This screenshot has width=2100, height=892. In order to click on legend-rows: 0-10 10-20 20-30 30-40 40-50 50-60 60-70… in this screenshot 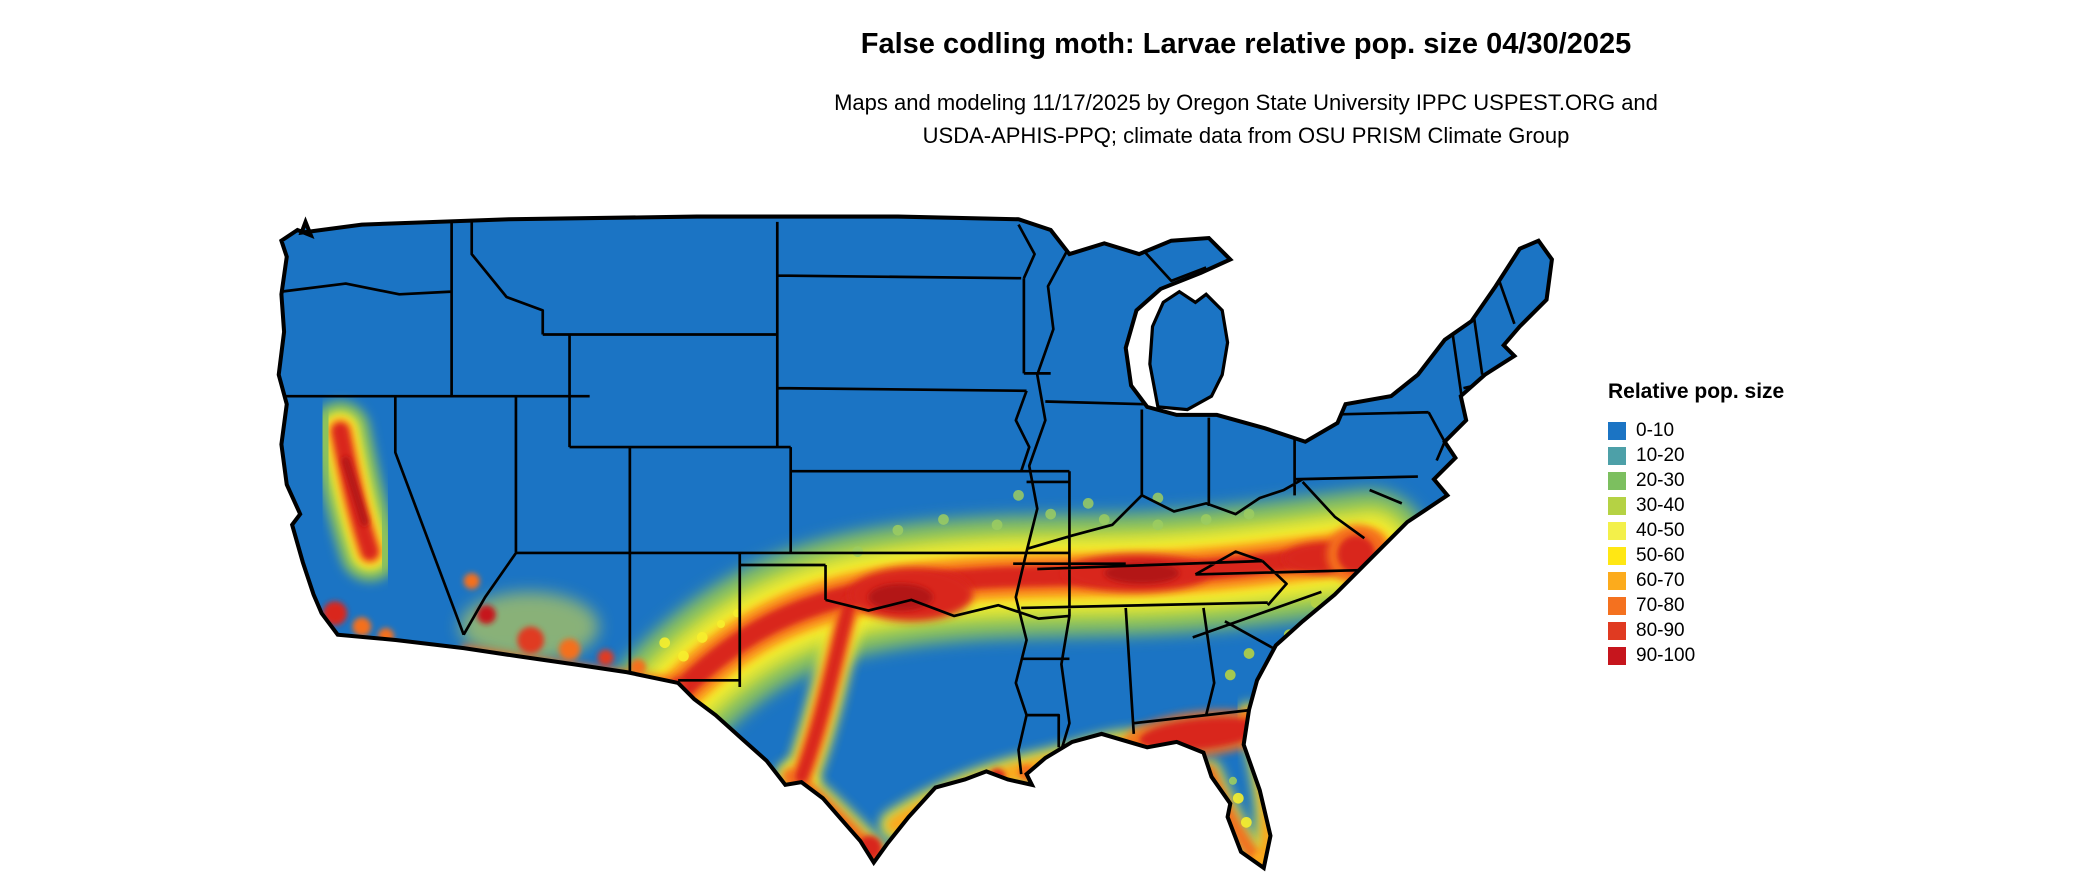, I will do `click(1738, 543)`.